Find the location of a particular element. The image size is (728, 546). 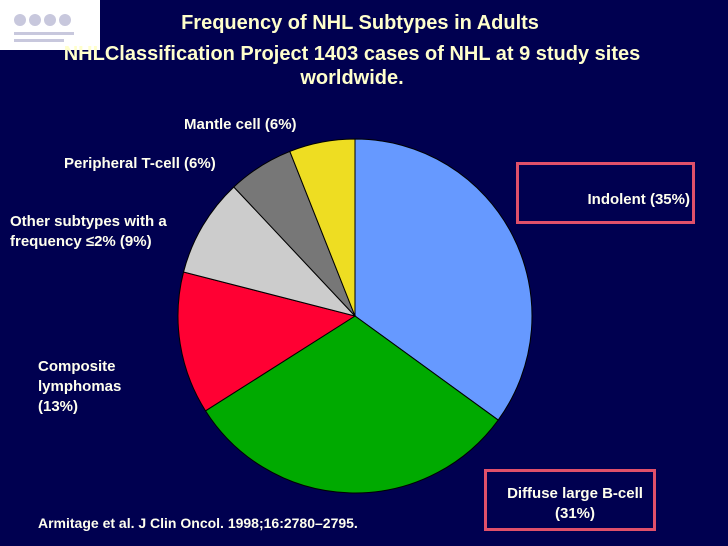

slice-label: Diffuse large B-cell (31%) is located at coordinates (575, 503).